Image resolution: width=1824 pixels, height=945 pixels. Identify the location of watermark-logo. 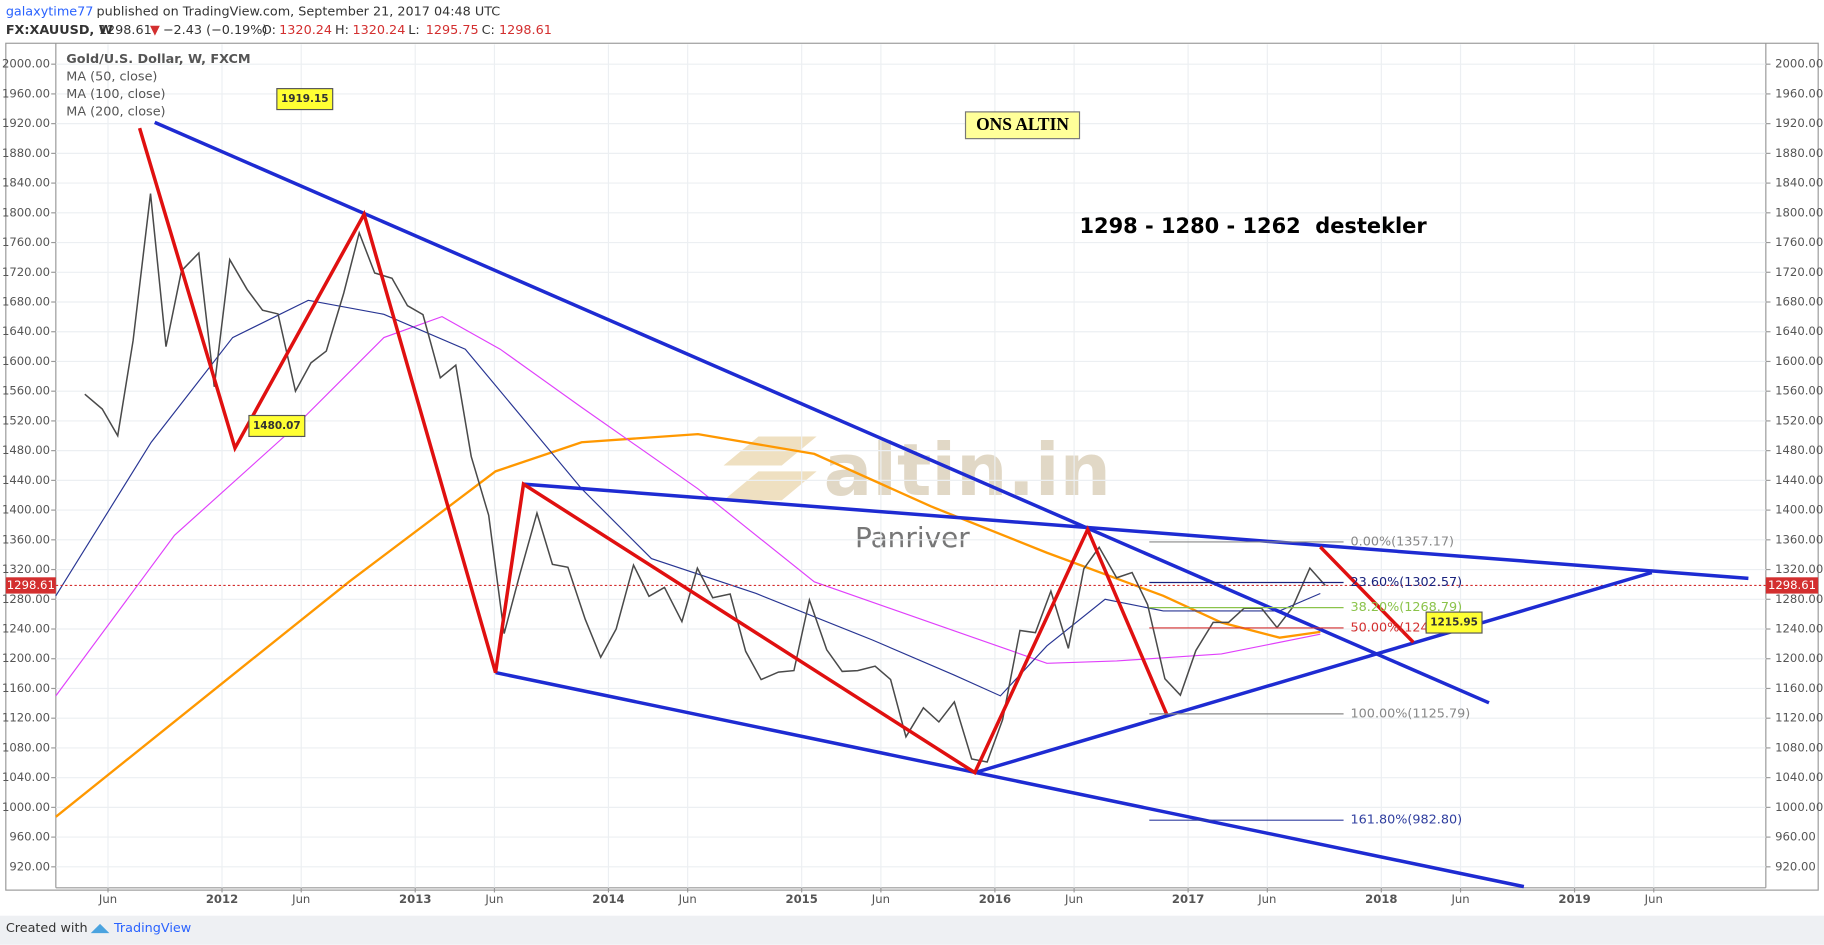
(770, 468).